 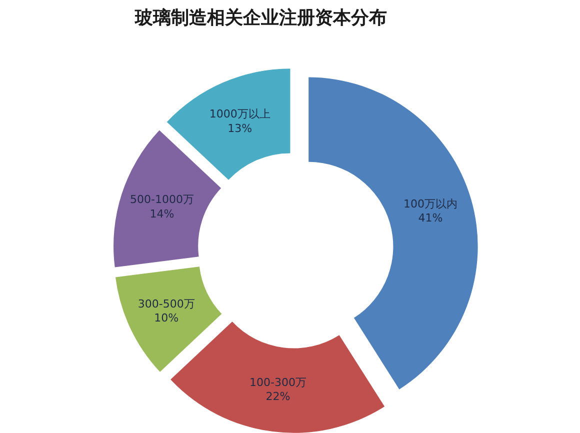 What do you see at coordinates (162, 214) in the screenshot?
I see `data-label: 14%` at bounding box center [162, 214].